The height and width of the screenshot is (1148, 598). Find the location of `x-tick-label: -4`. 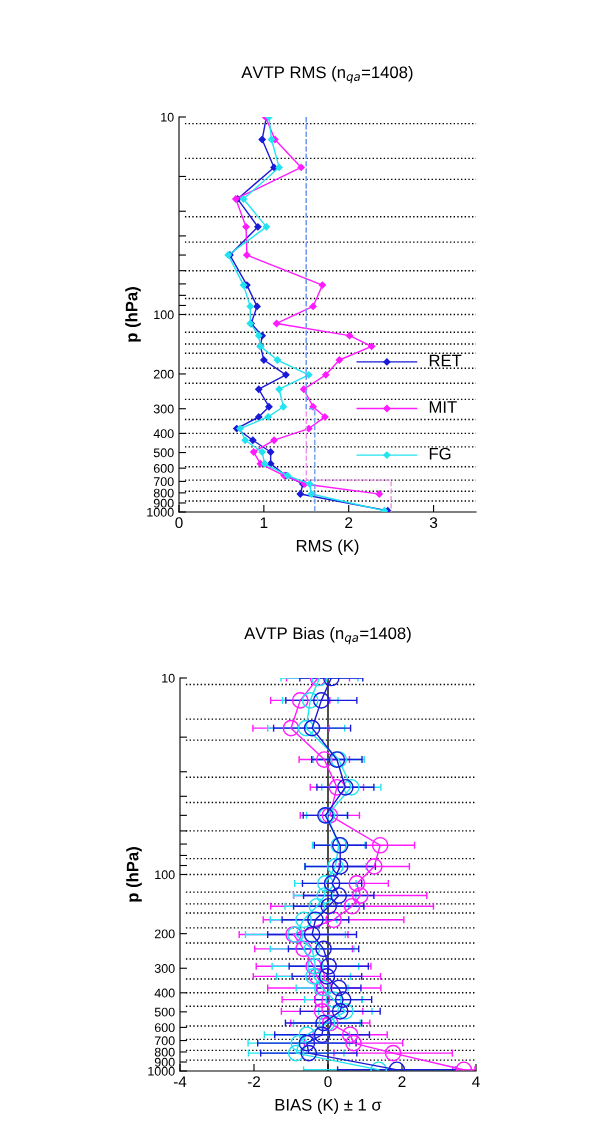

x-tick-label: -4 is located at coordinates (180, 1081).